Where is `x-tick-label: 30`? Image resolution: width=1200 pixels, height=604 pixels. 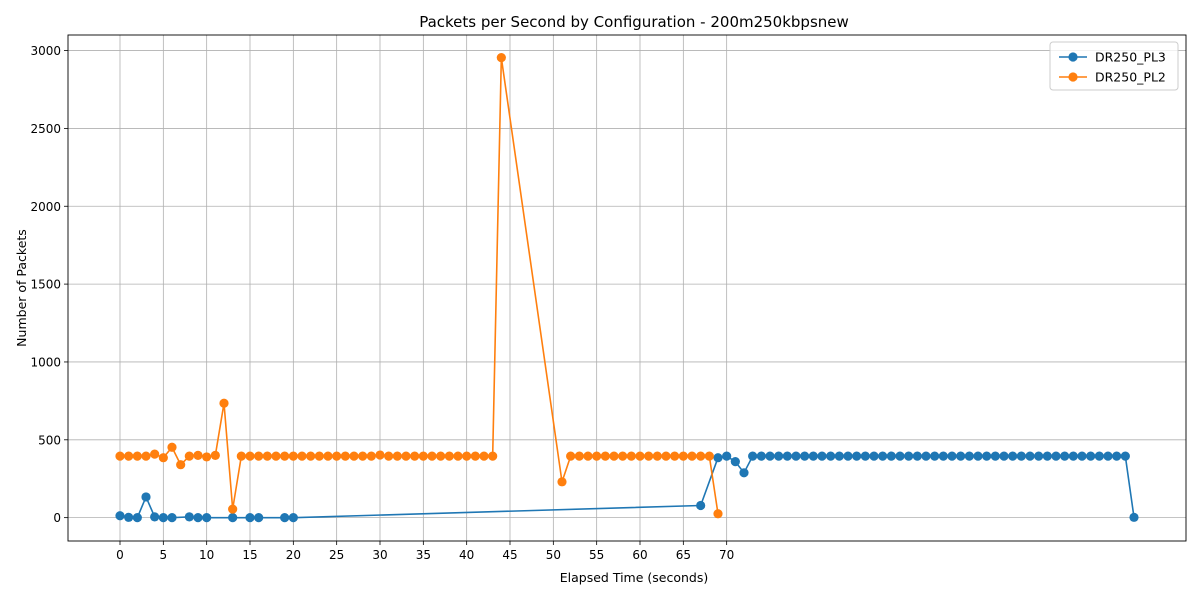 x-tick-label: 30 is located at coordinates (379, 555).